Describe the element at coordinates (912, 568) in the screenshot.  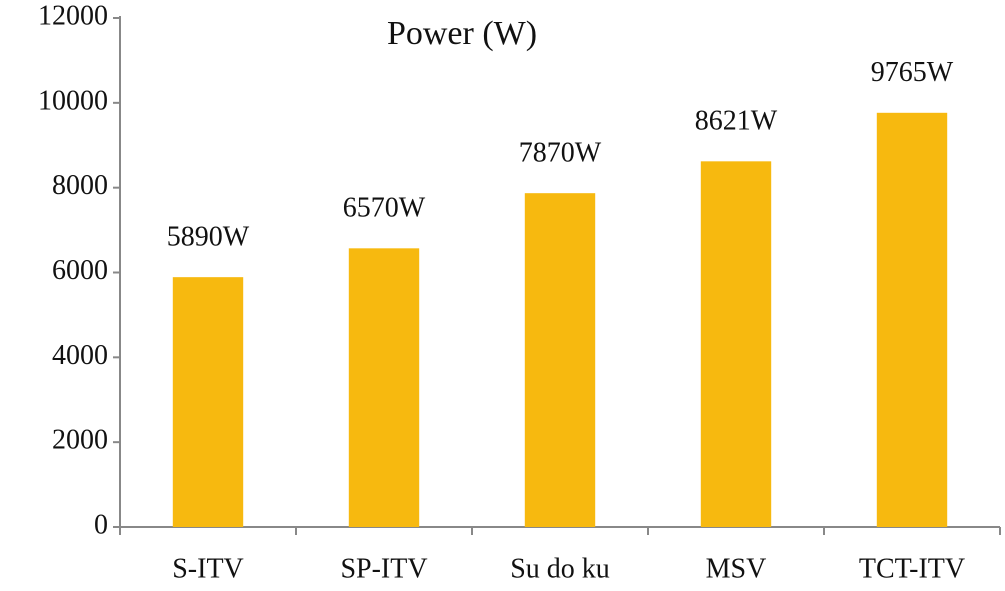
I see `x-tick-label: TCT-ITV` at that location.